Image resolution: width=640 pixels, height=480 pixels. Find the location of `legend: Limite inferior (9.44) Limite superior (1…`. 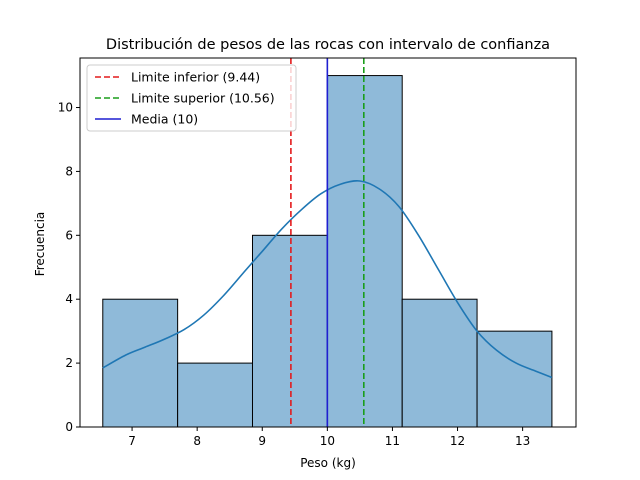

legend: Limite inferior (9.44) Limite superior (1… is located at coordinates (191, 98).